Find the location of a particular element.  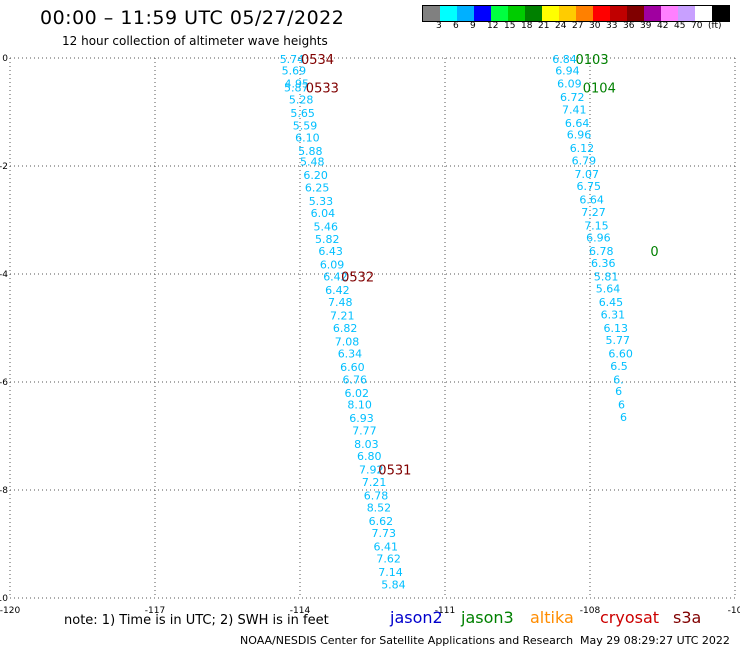

swh-value-label: 5.69 is located at coordinates (294, 70).